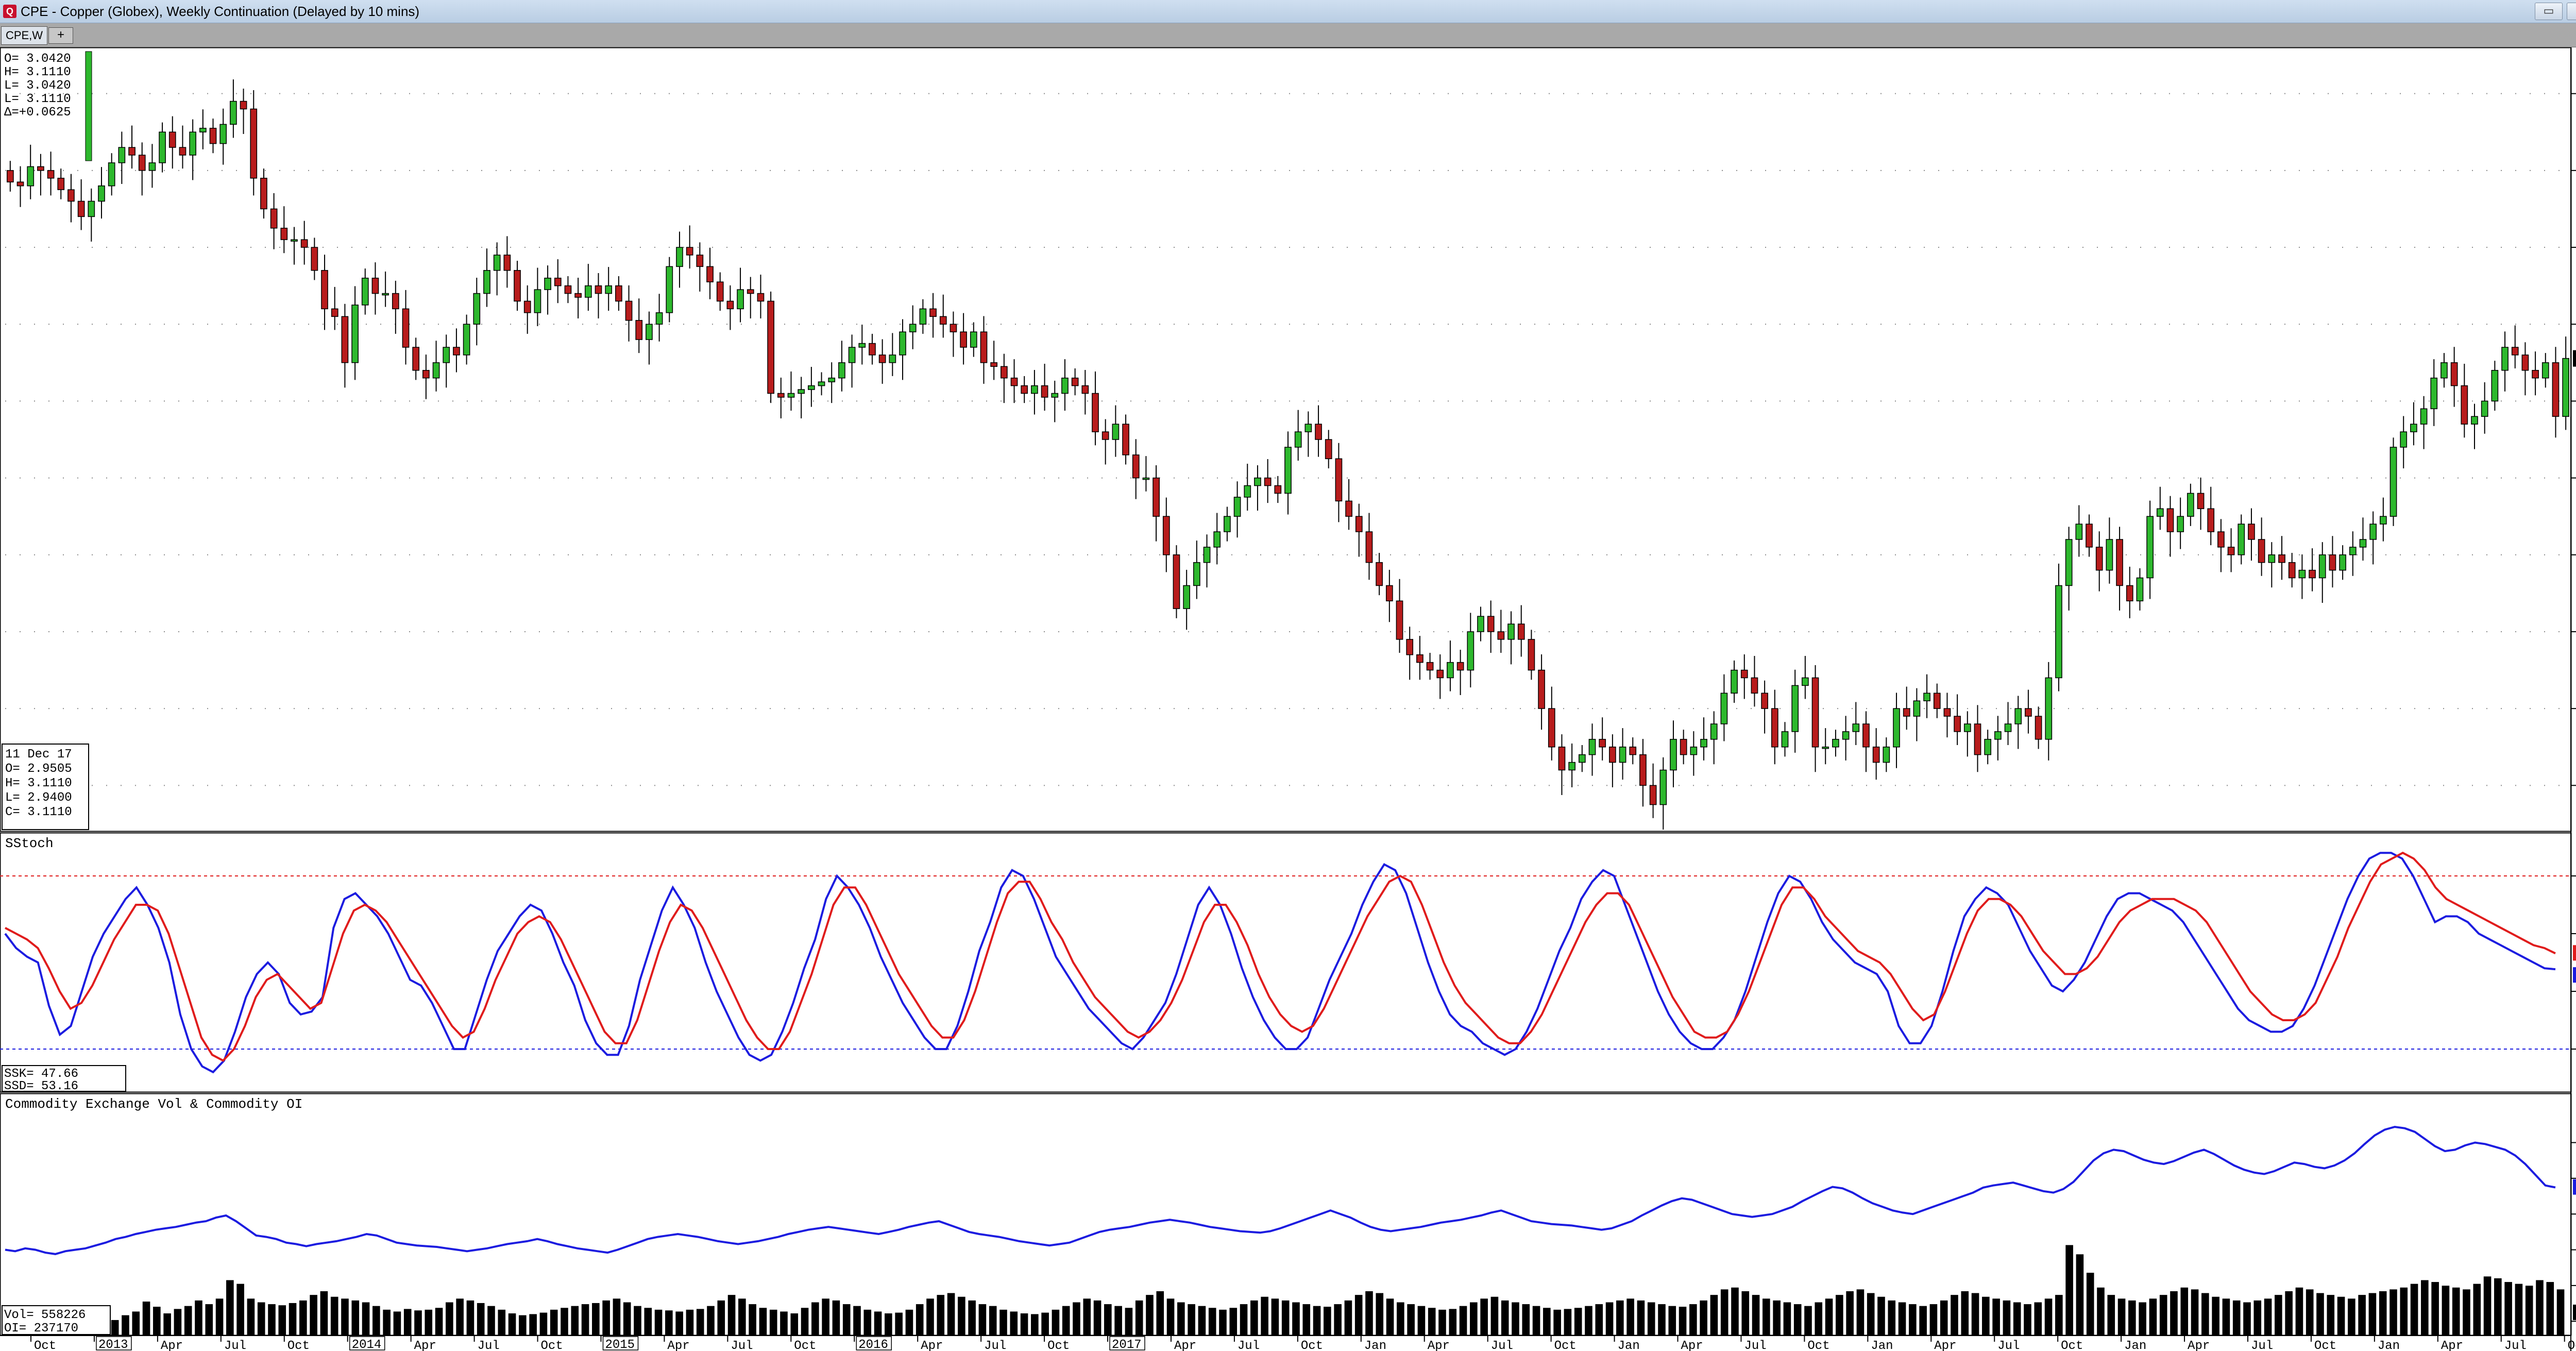 This screenshot has height=1351, width=2576. Describe the element at coordinates (2549, 11) in the screenshot. I see `minimize-button: ▭` at that location.